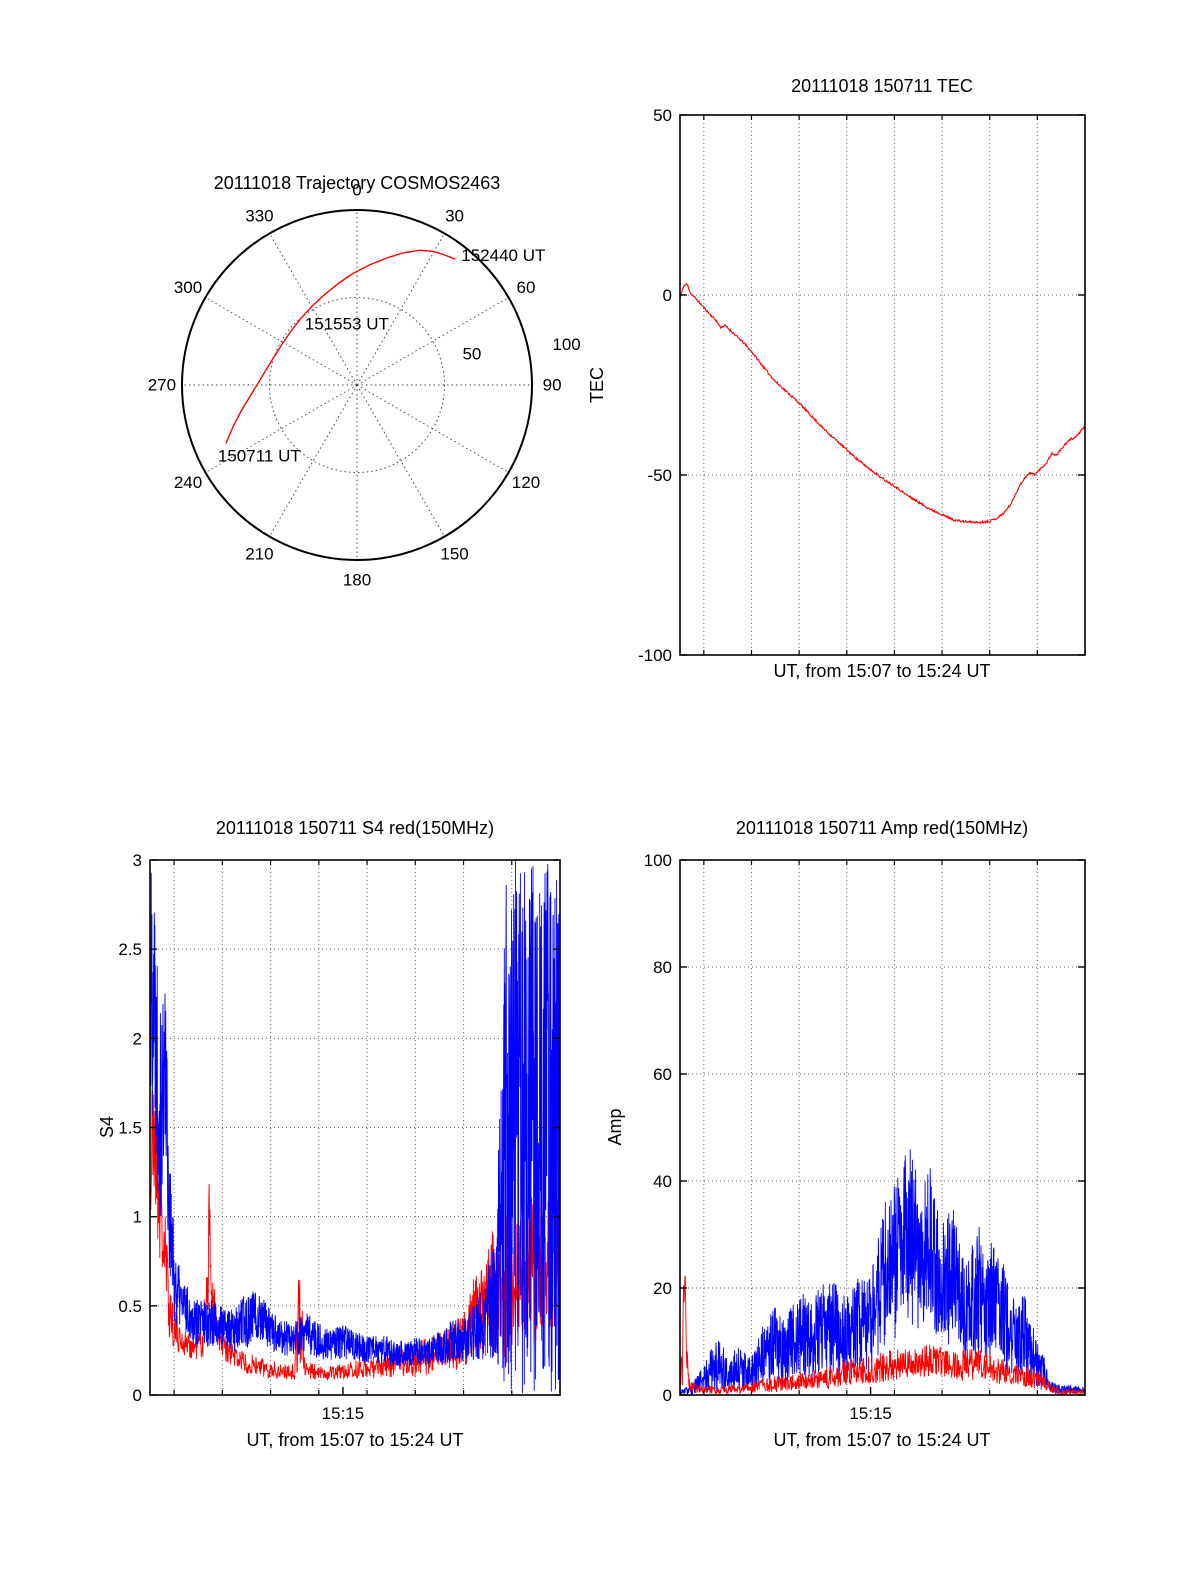 This screenshot has width=1200, height=1575. I want to click on trajectory-annotation: 152440 UT, so click(503, 255).